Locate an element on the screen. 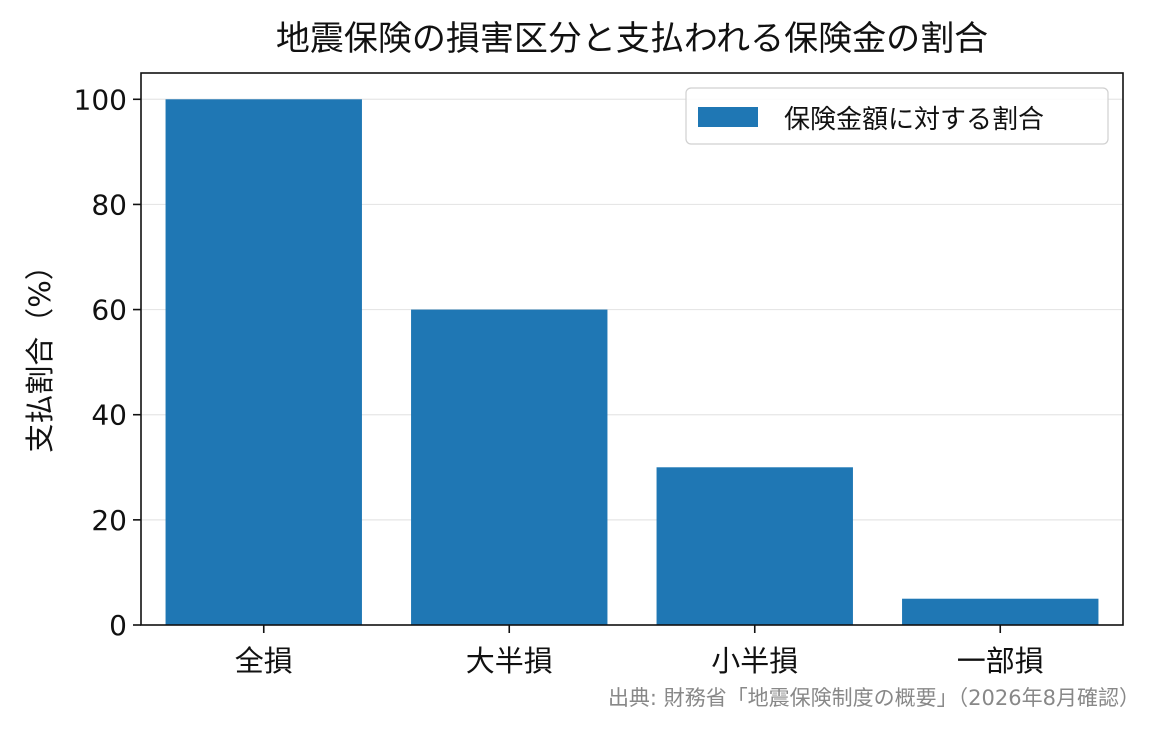 The image size is (1165, 729). y-tick-label: 20 is located at coordinates (109, 520).